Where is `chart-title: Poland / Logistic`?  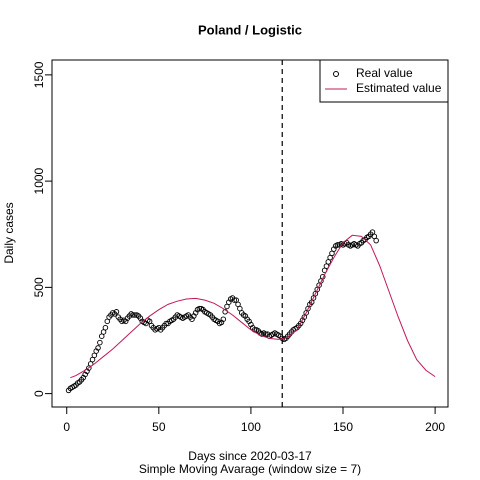 chart-title: Poland / Logistic is located at coordinates (250, 29).